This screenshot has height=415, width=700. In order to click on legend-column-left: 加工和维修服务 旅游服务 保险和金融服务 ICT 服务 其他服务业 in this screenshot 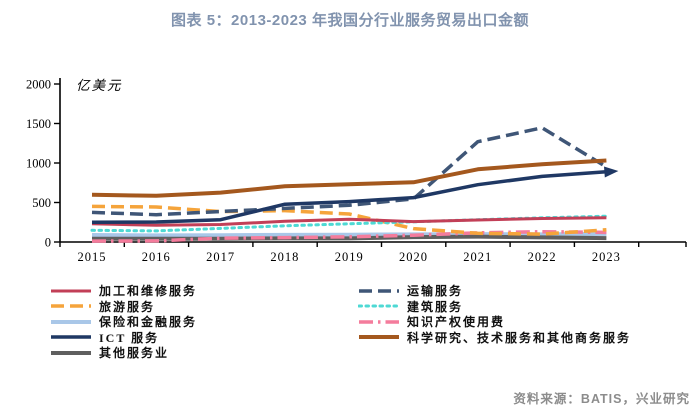, I will do `click(200, 322)`.